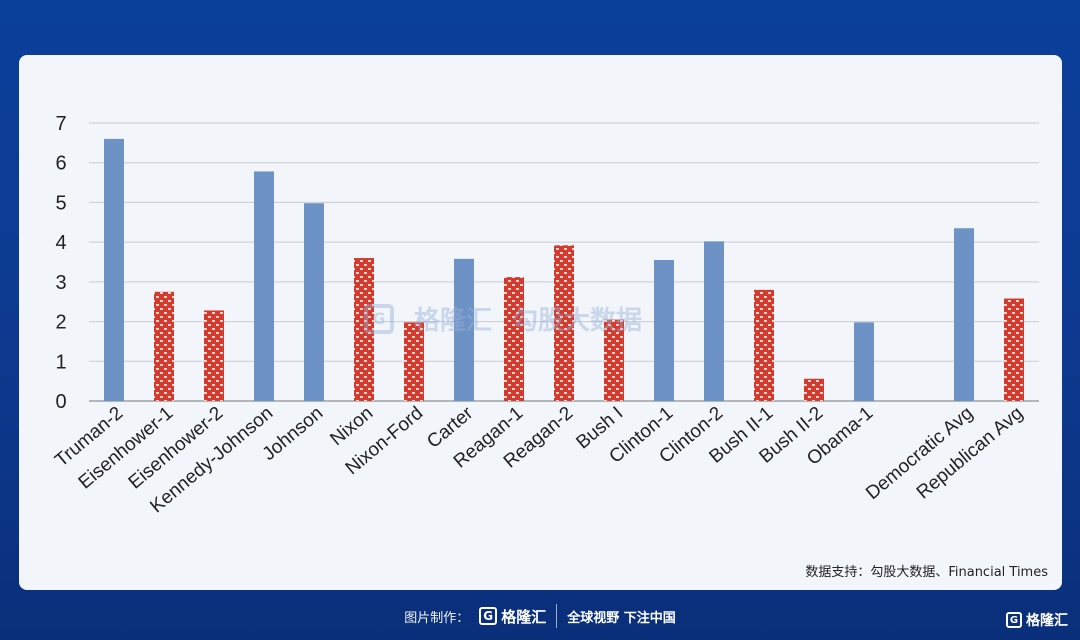 The width and height of the screenshot is (1080, 640). Describe the element at coordinates (60, 164) in the screenshot. I see `y-tick-label: 6` at that location.